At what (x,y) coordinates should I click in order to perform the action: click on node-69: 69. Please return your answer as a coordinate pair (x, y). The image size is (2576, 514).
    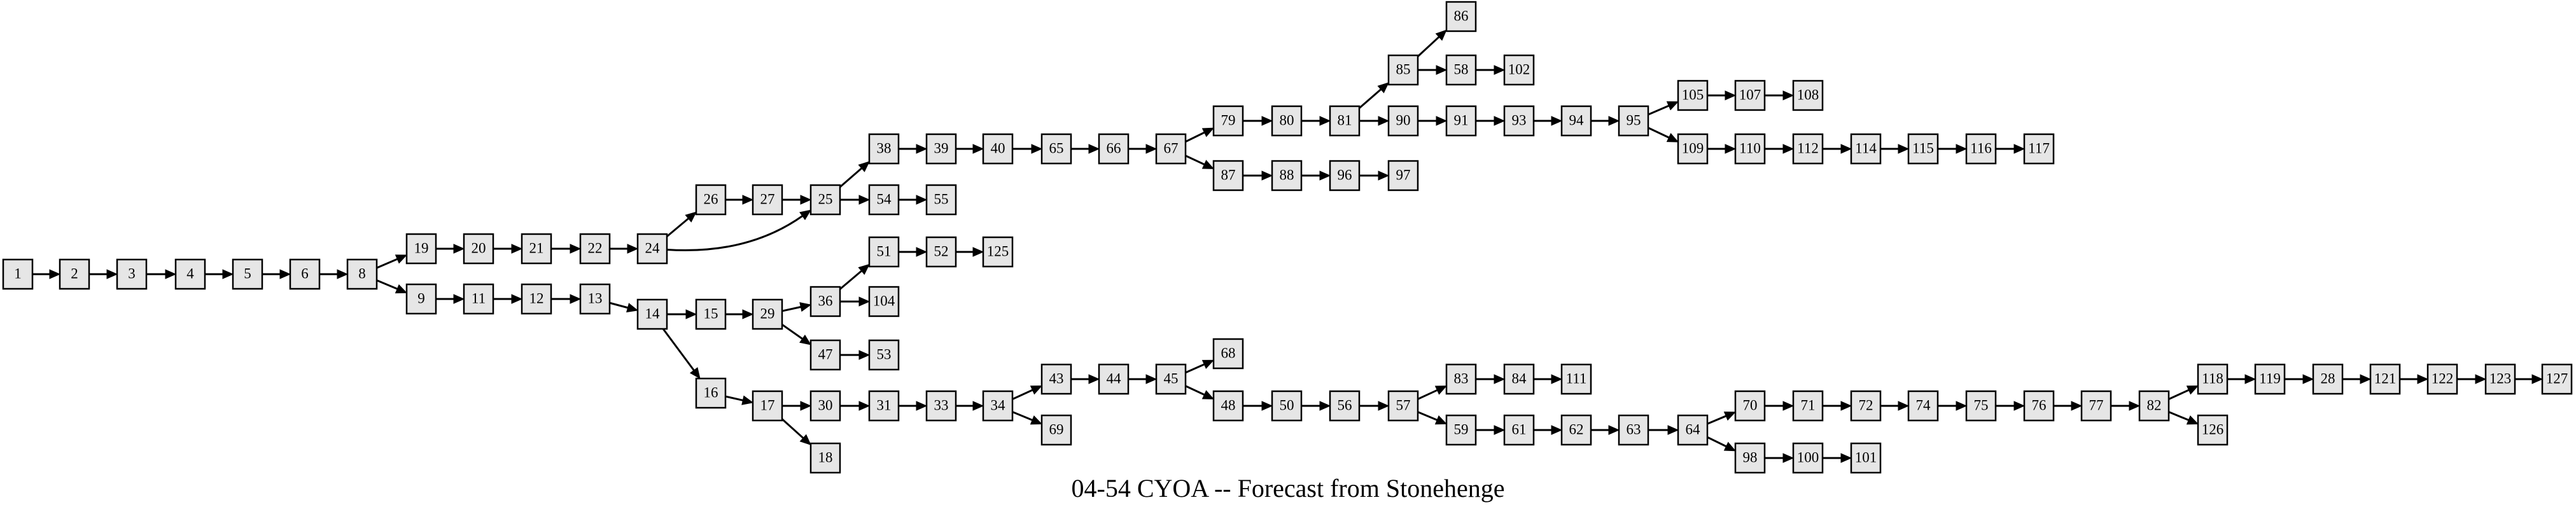
    Looking at the image, I should click on (1056, 430).